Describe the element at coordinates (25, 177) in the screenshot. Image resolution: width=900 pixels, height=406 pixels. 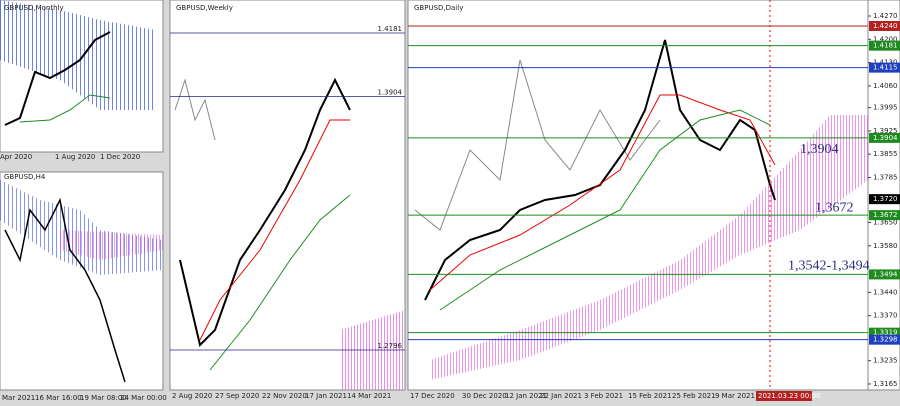
I see `panel-title: GBPUSD,H4` at that location.